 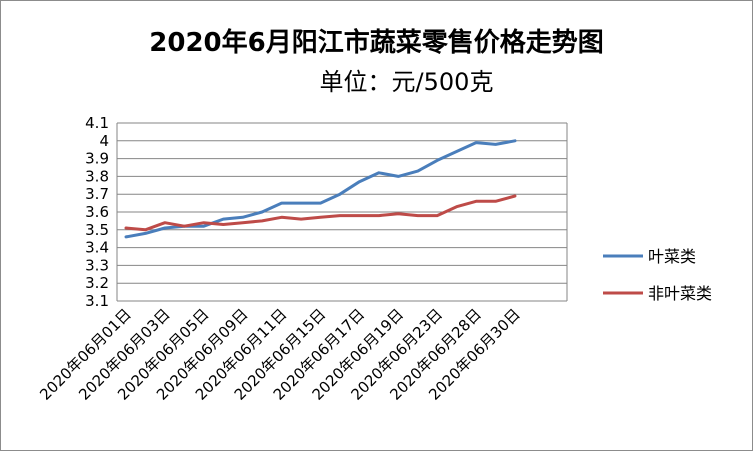 I want to click on y-tick-label: 3.8, so click(x=97, y=176).